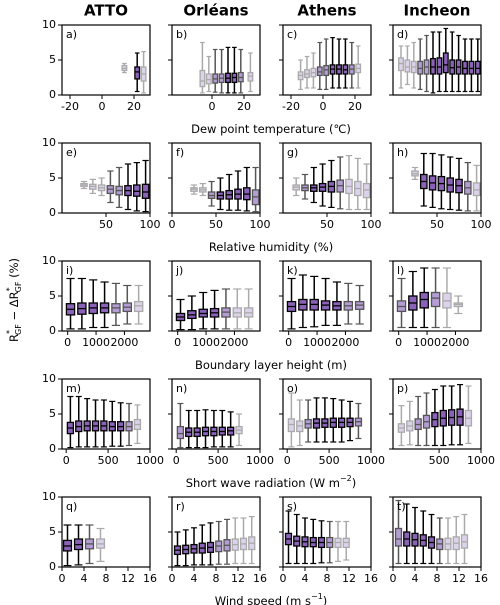  Describe the element at coordinates (345, 342) in the screenshot. I see `x-tick-label: 2000` at that location.